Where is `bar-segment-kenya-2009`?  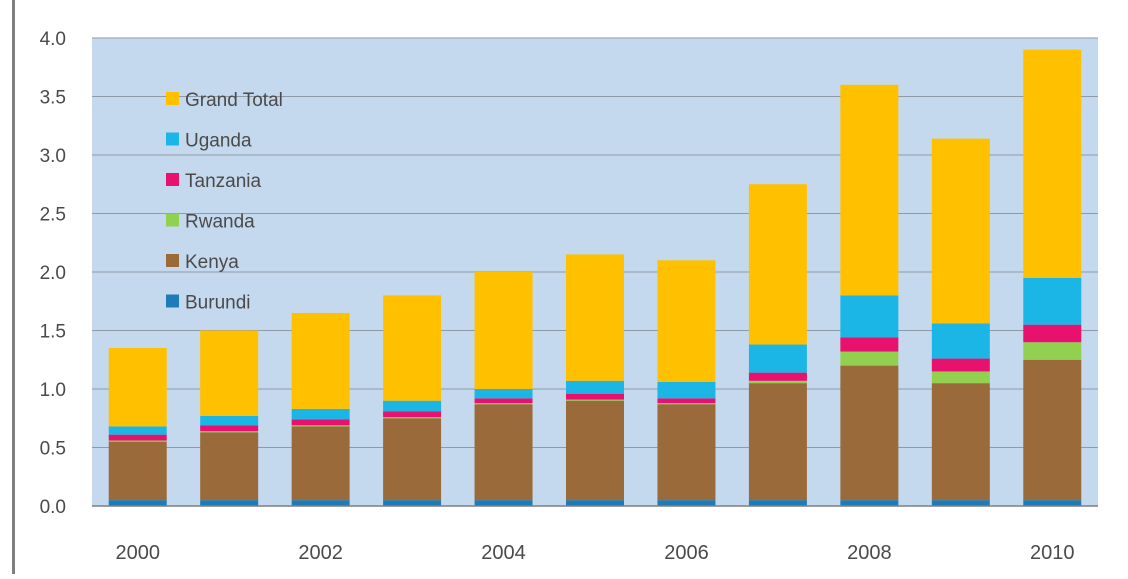
bar-segment-kenya-2009 is located at coordinates (960, 442).